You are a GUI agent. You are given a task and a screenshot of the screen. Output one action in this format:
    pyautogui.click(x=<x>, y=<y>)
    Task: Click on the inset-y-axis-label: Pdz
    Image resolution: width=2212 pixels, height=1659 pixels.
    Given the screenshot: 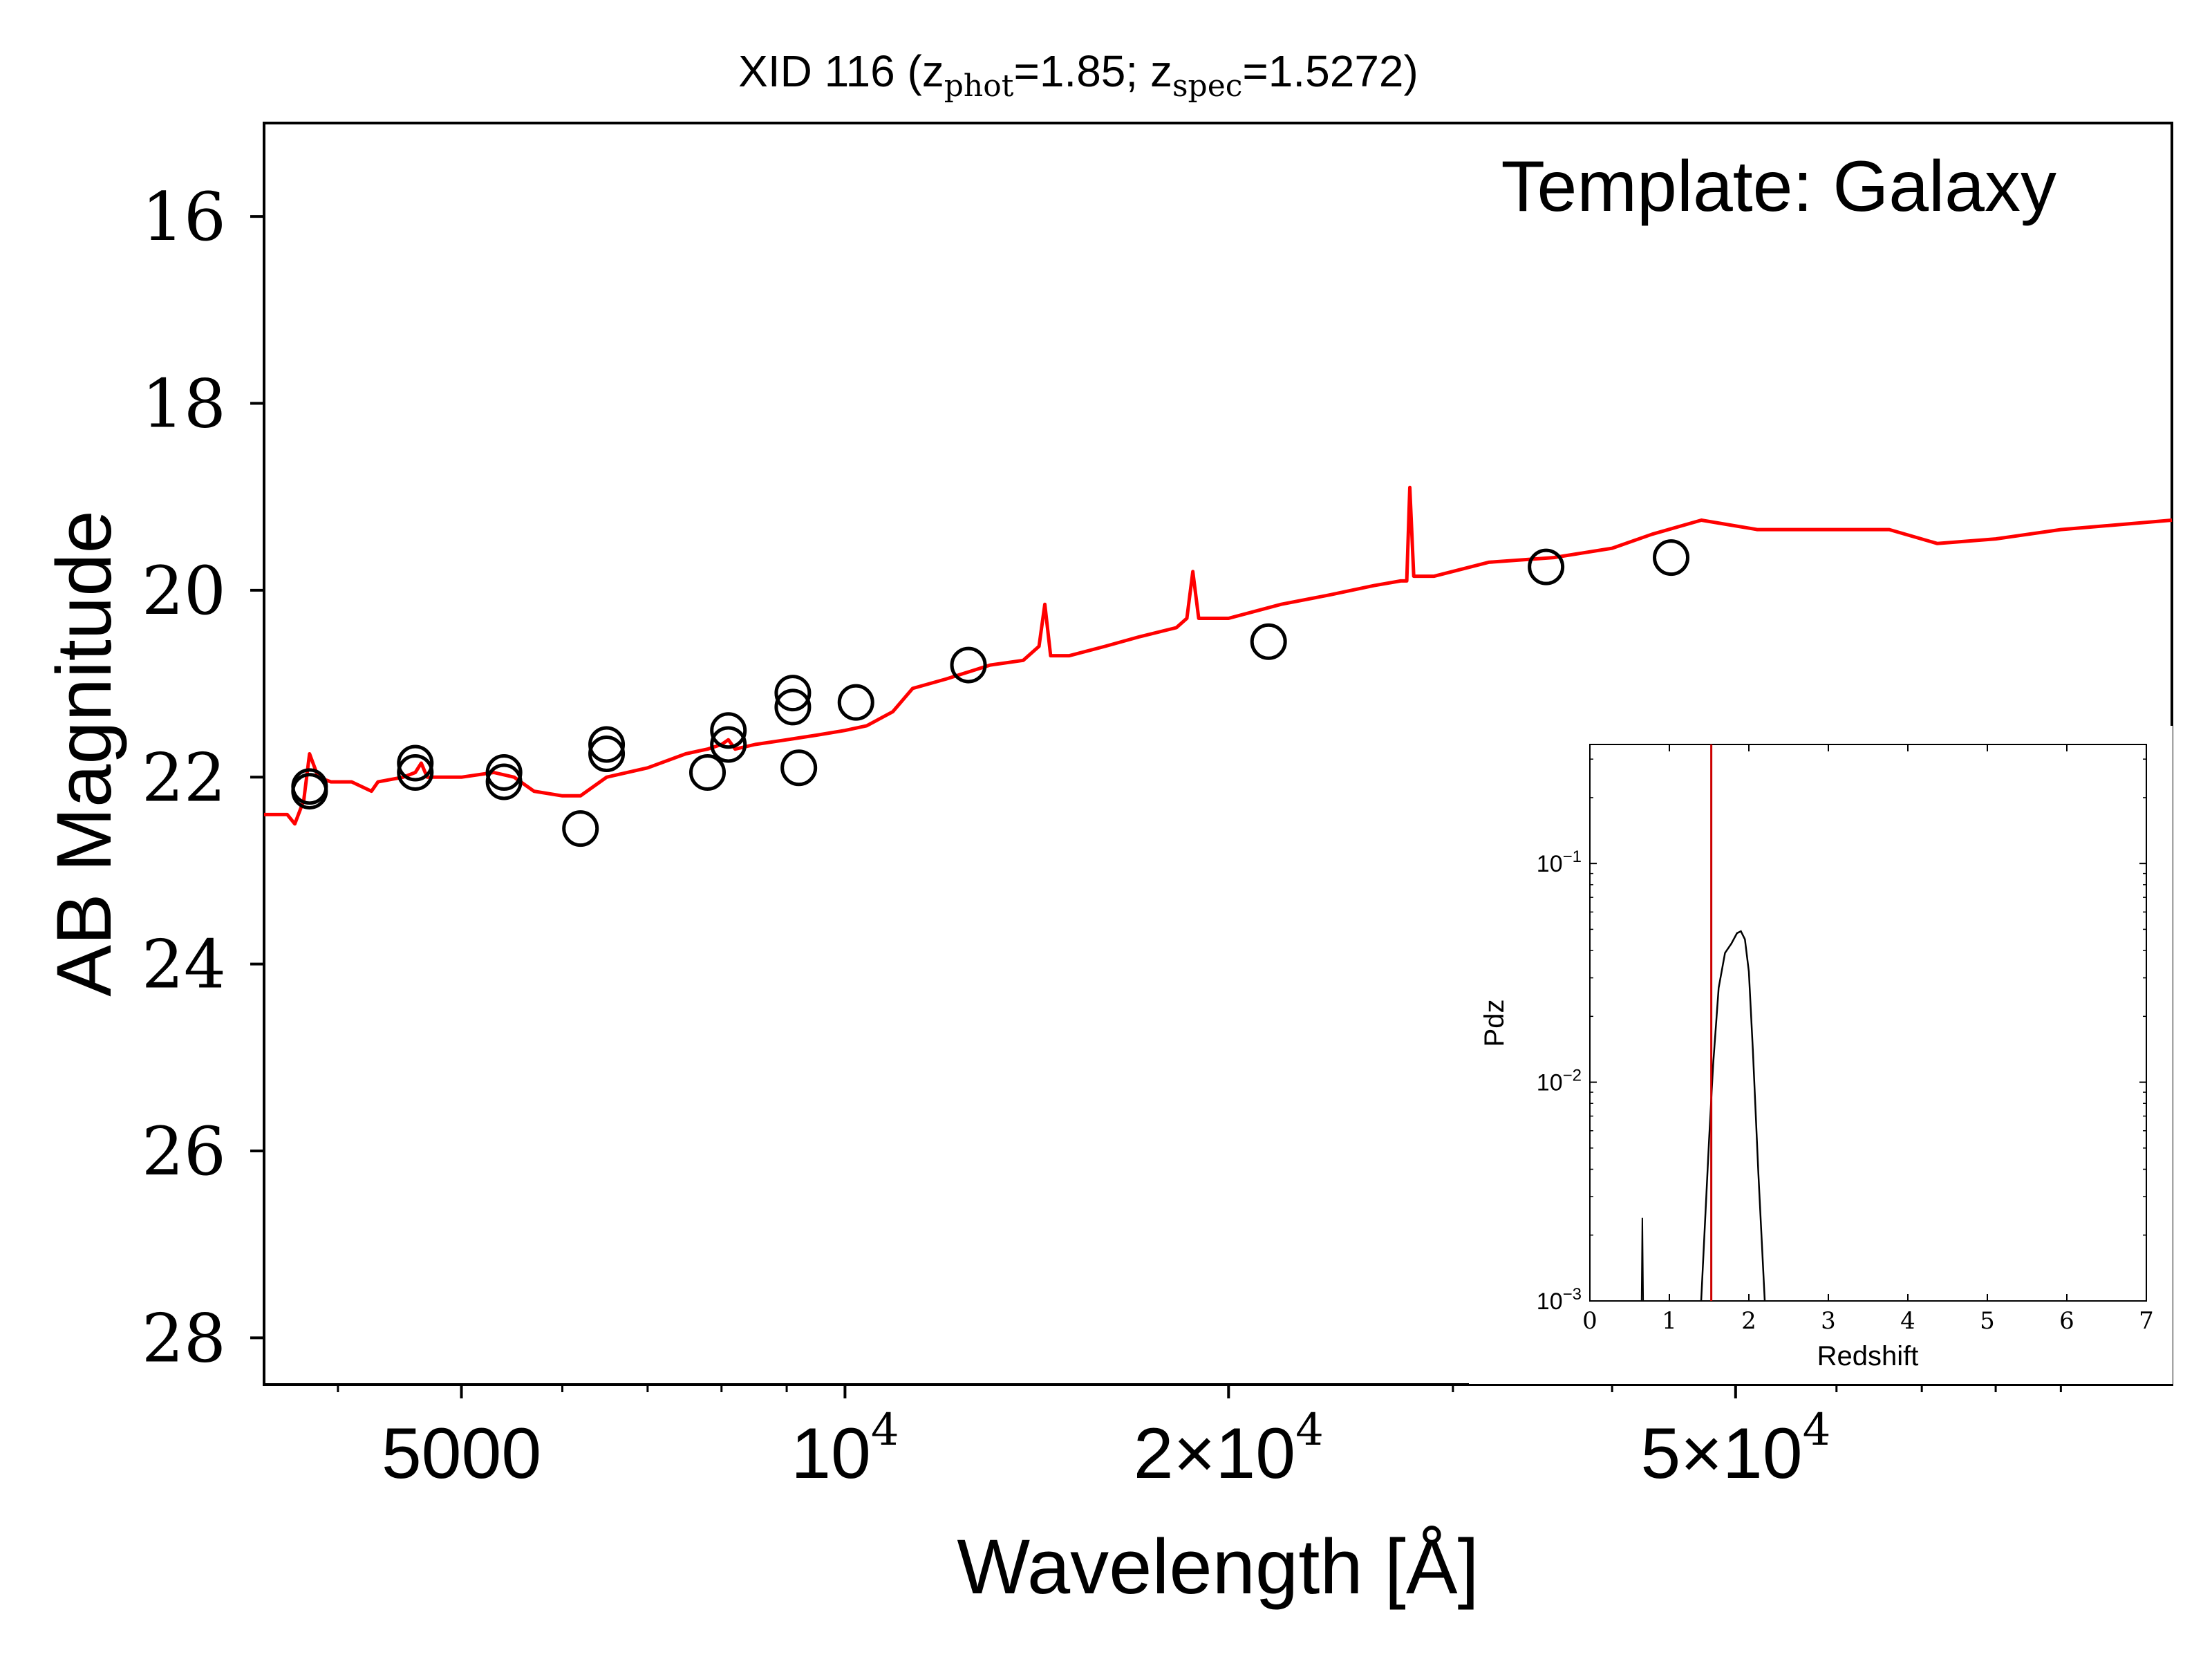 What is the action you would take?
    pyautogui.click(x=1494, y=1023)
    